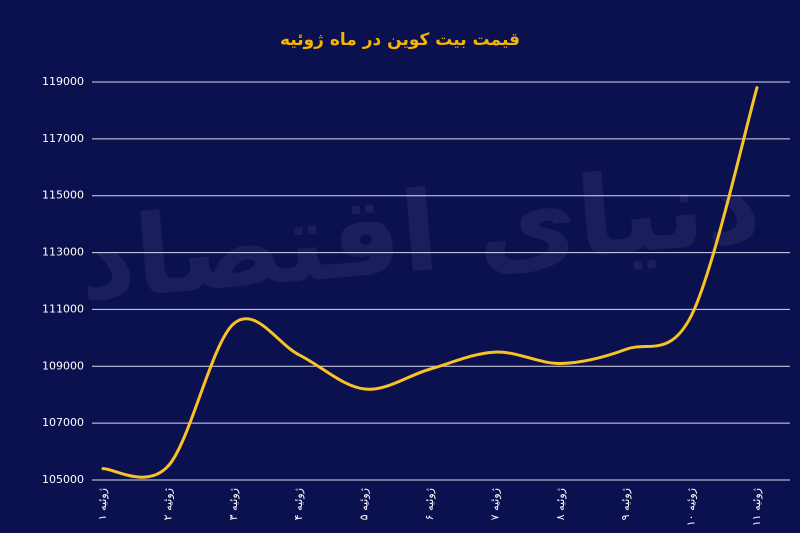 Image resolution: width=800 pixels, height=533 pixels. I want to click on y-tick-label: 119000, so click(63, 81).